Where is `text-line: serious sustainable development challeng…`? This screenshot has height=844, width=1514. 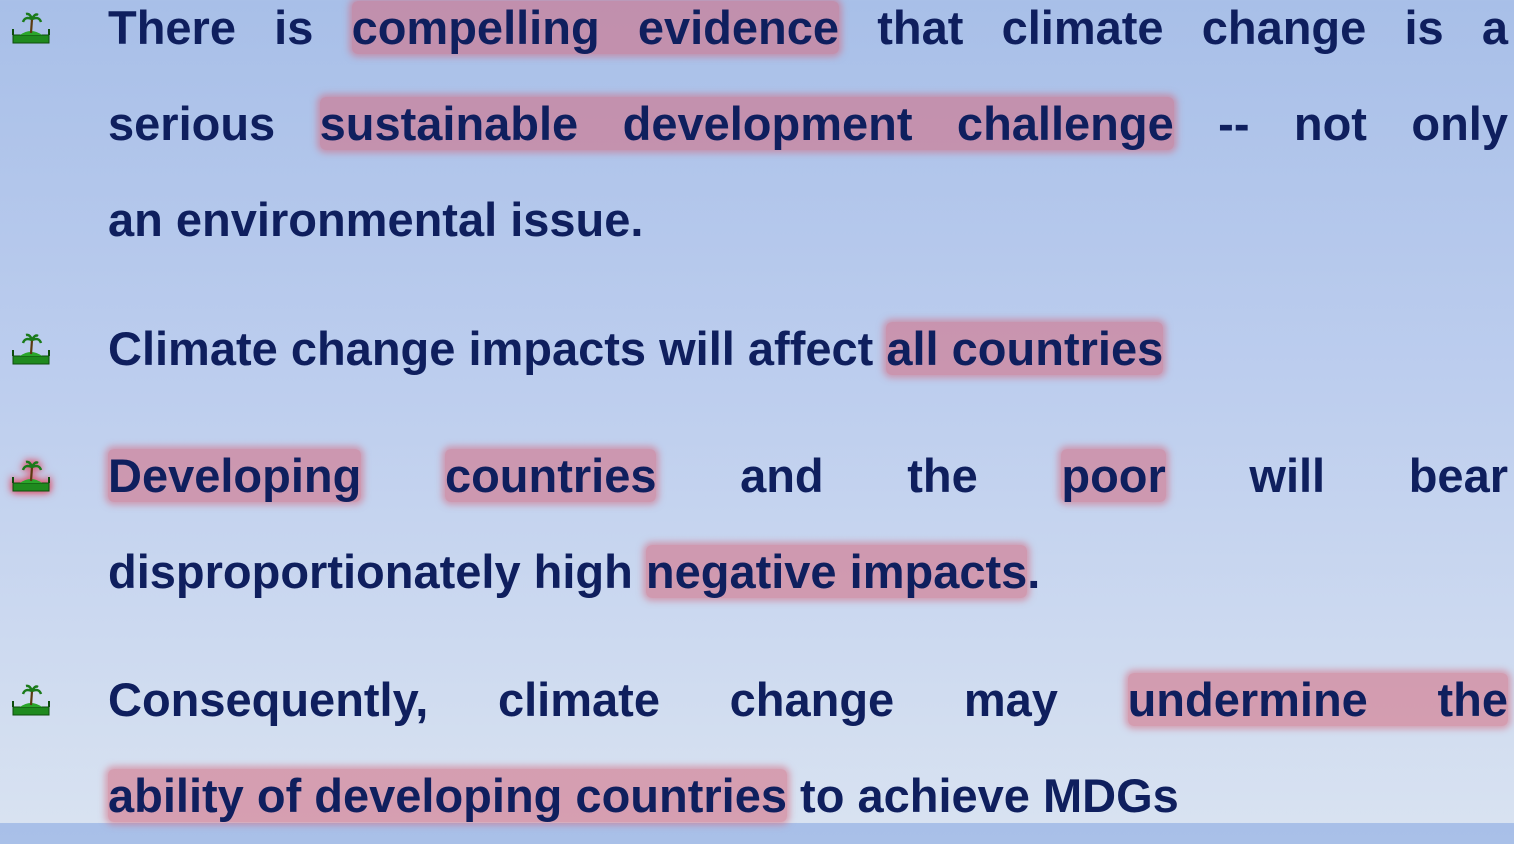 text-line: serious sustainable development challeng… is located at coordinates (808, 124).